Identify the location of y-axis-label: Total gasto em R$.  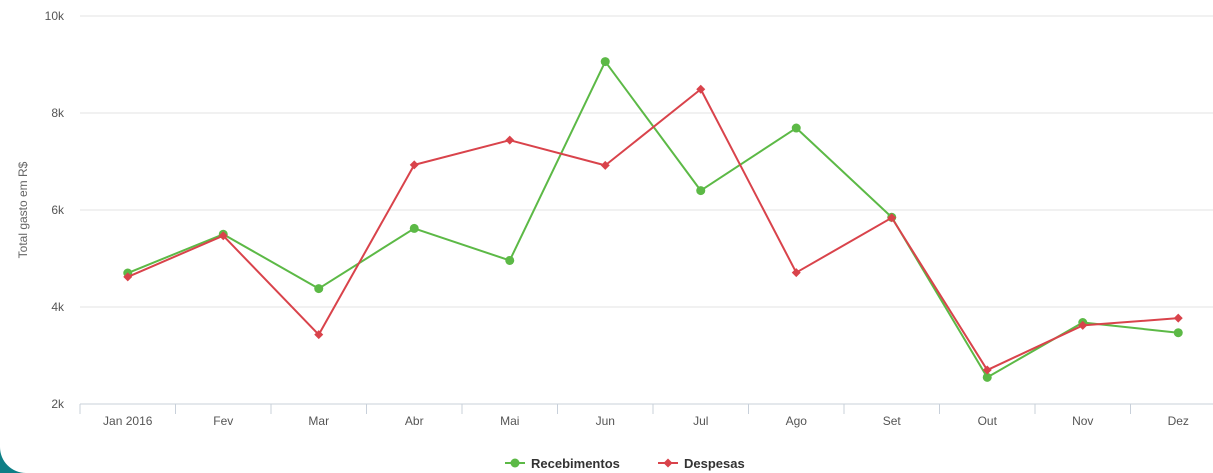
(23, 209).